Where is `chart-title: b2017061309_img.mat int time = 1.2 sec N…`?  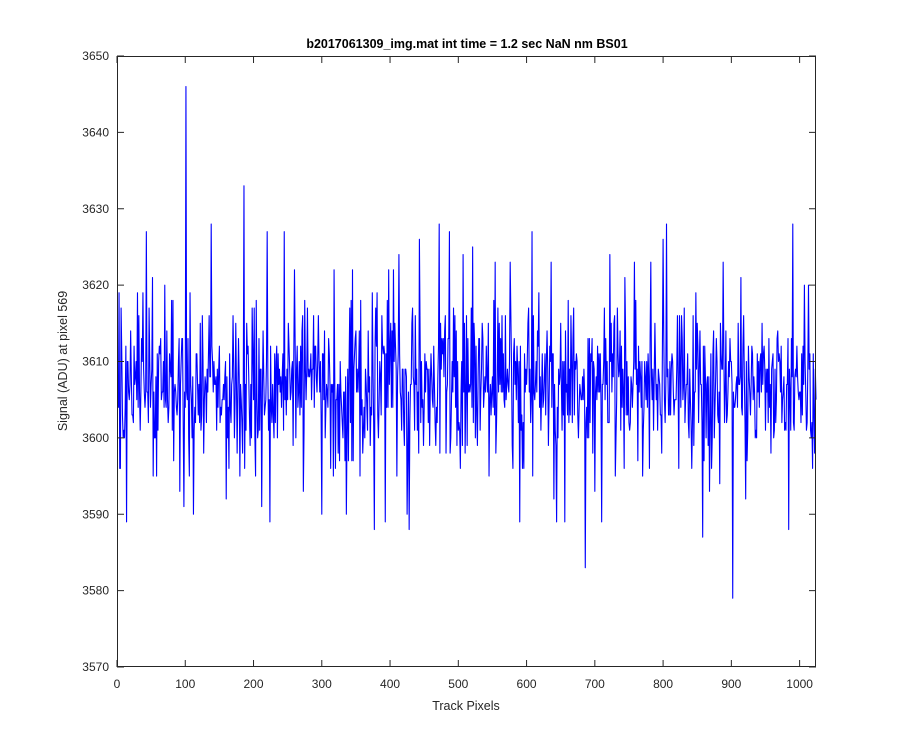
chart-title: b2017061309_img.mat int time = 1.2 sec N… is located at coordinates (466, 44).